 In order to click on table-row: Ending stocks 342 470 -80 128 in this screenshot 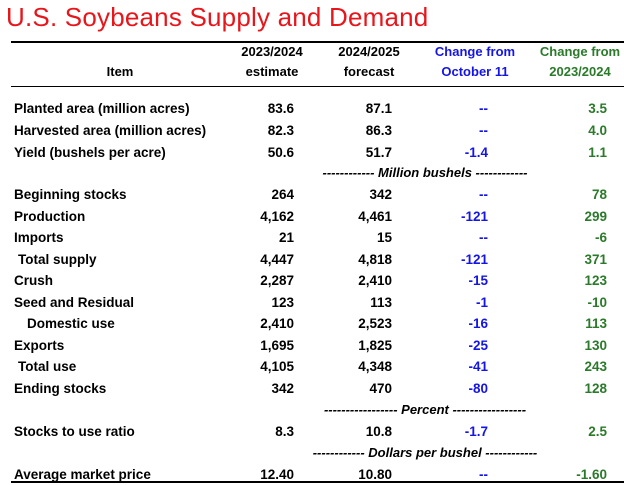, I will do `click(310, 388)`.